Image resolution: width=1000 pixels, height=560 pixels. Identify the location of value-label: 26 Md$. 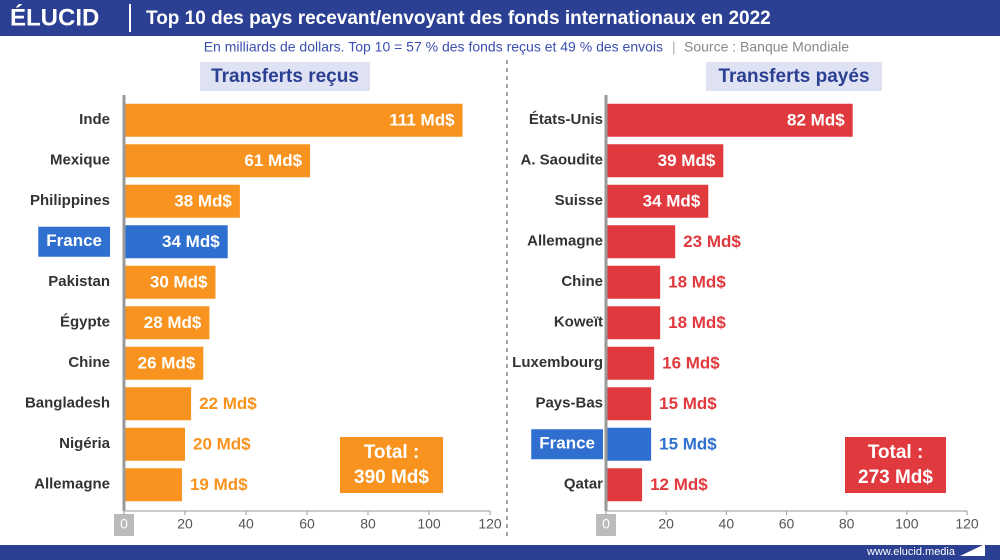
(167, 363).